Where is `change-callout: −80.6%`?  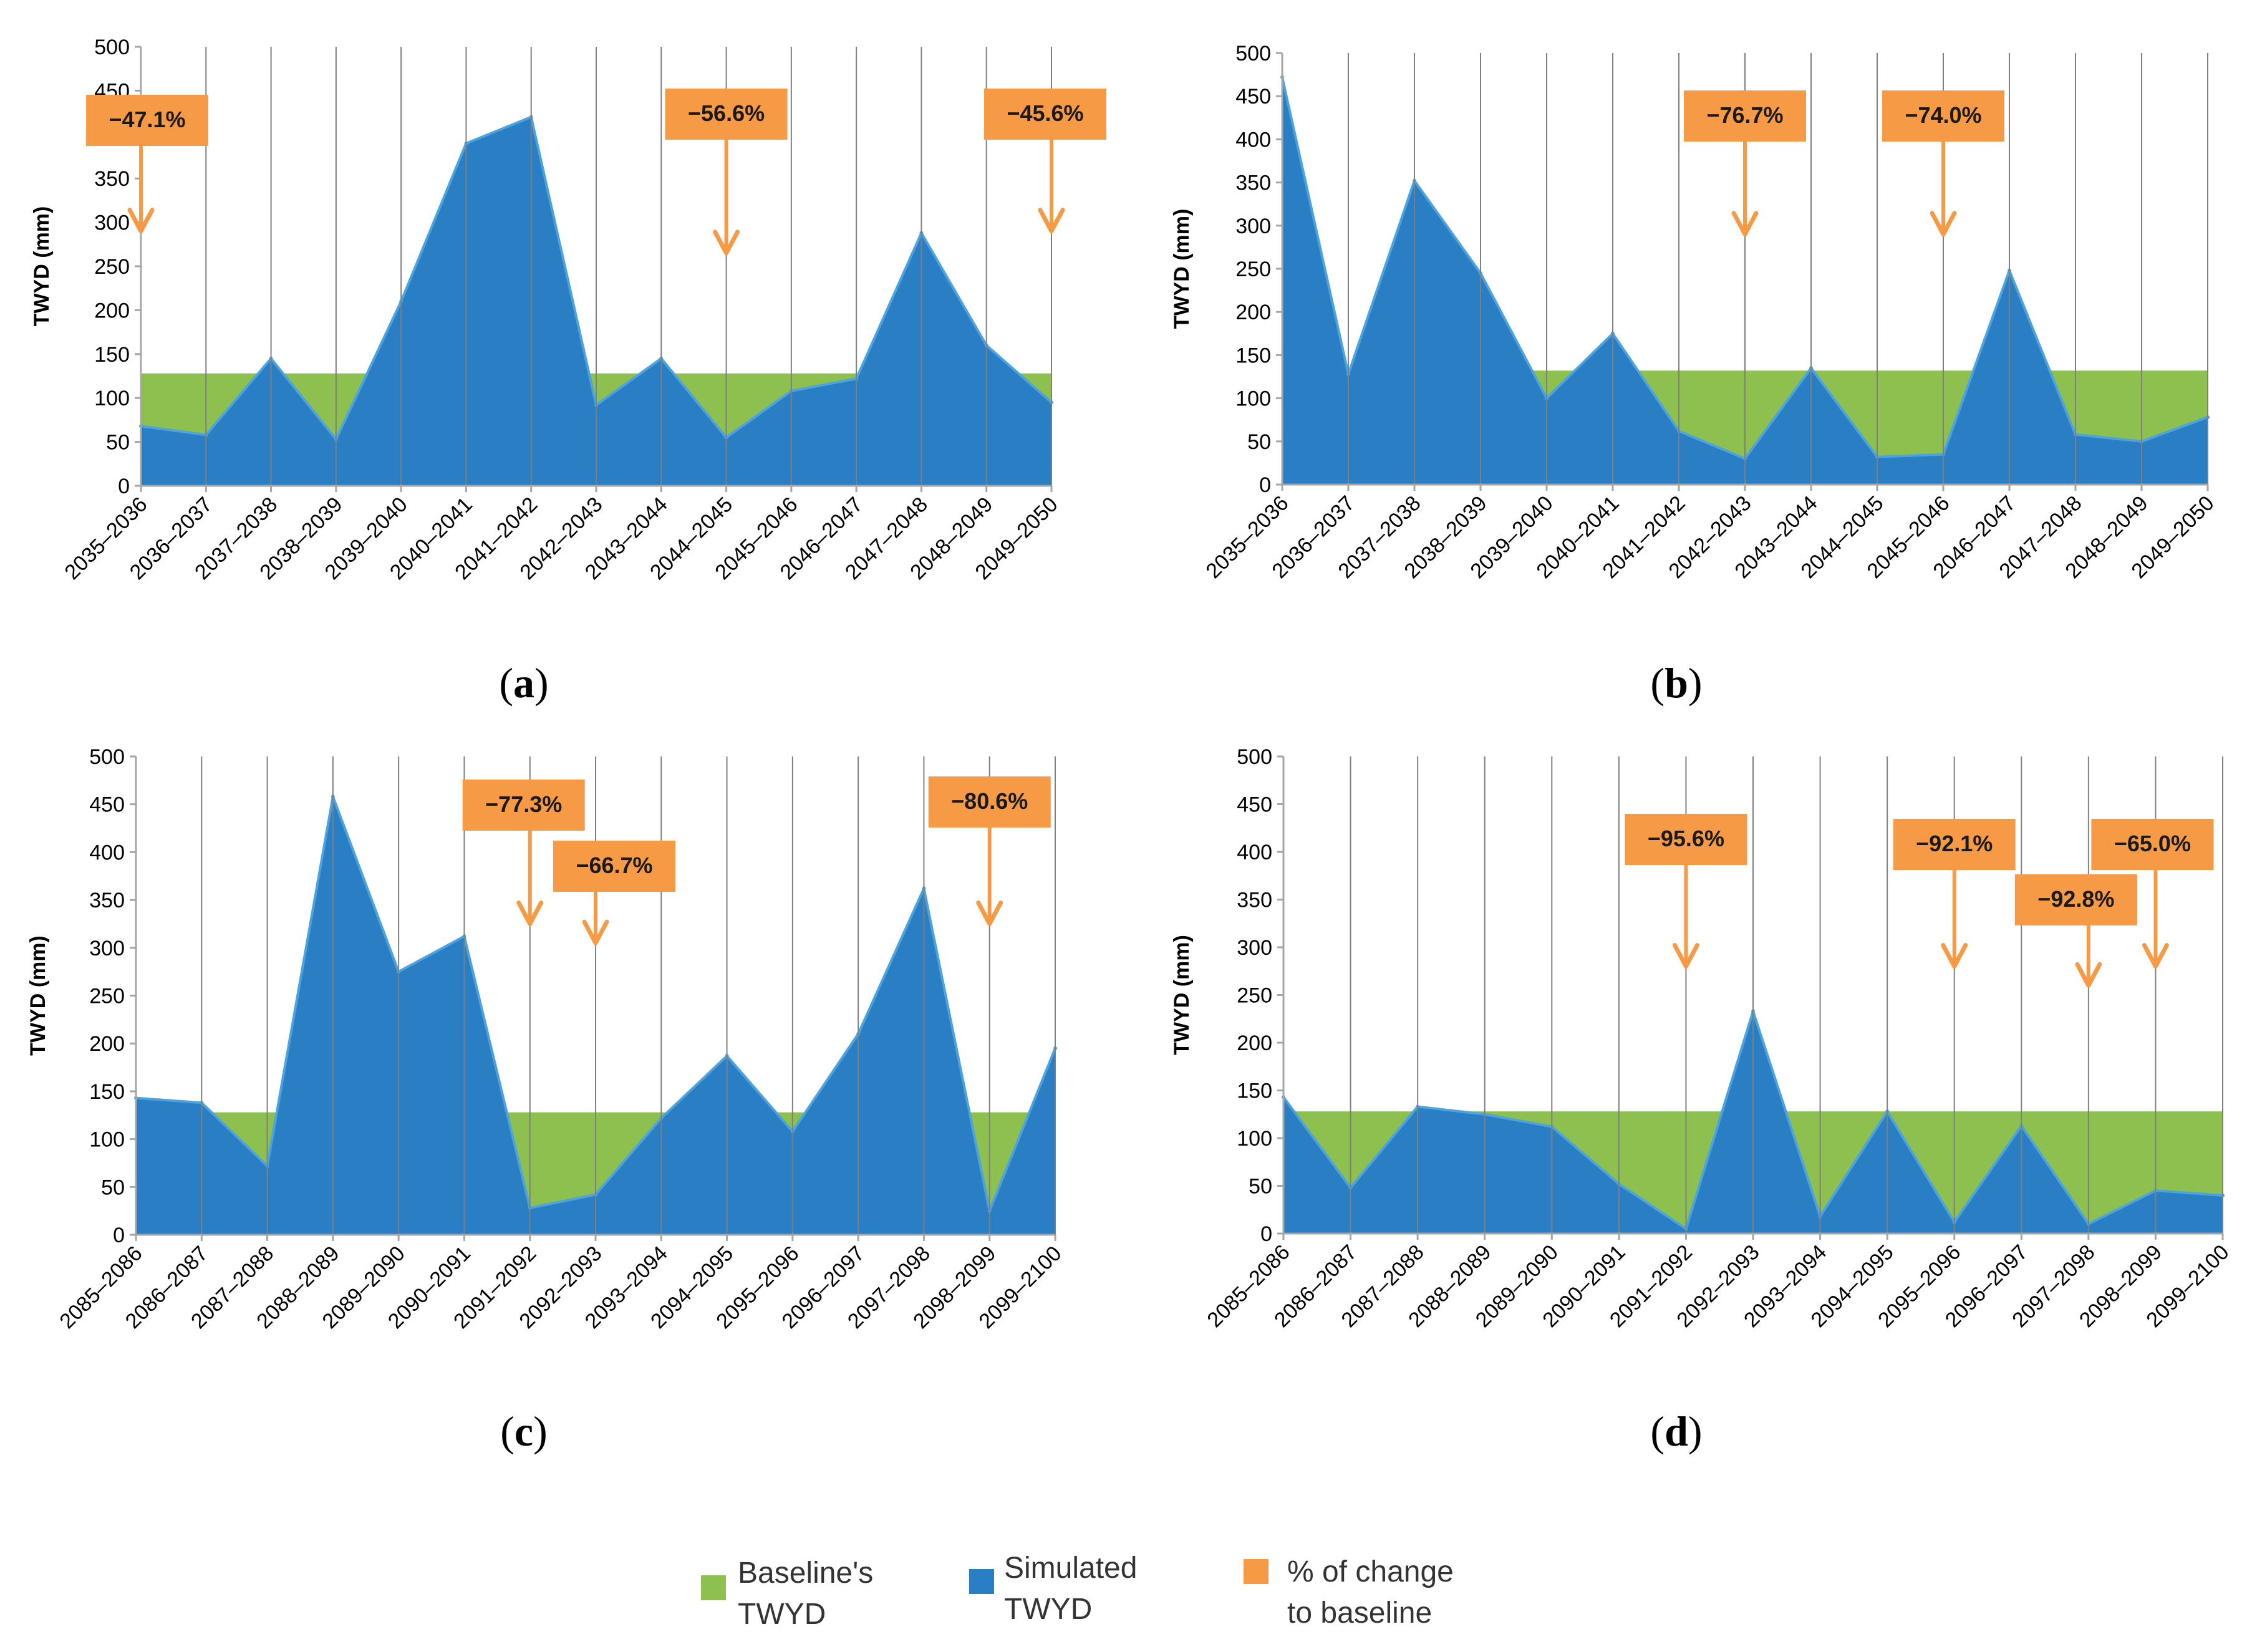 change-callout: −80.6% is located at coordinates (989, 851).